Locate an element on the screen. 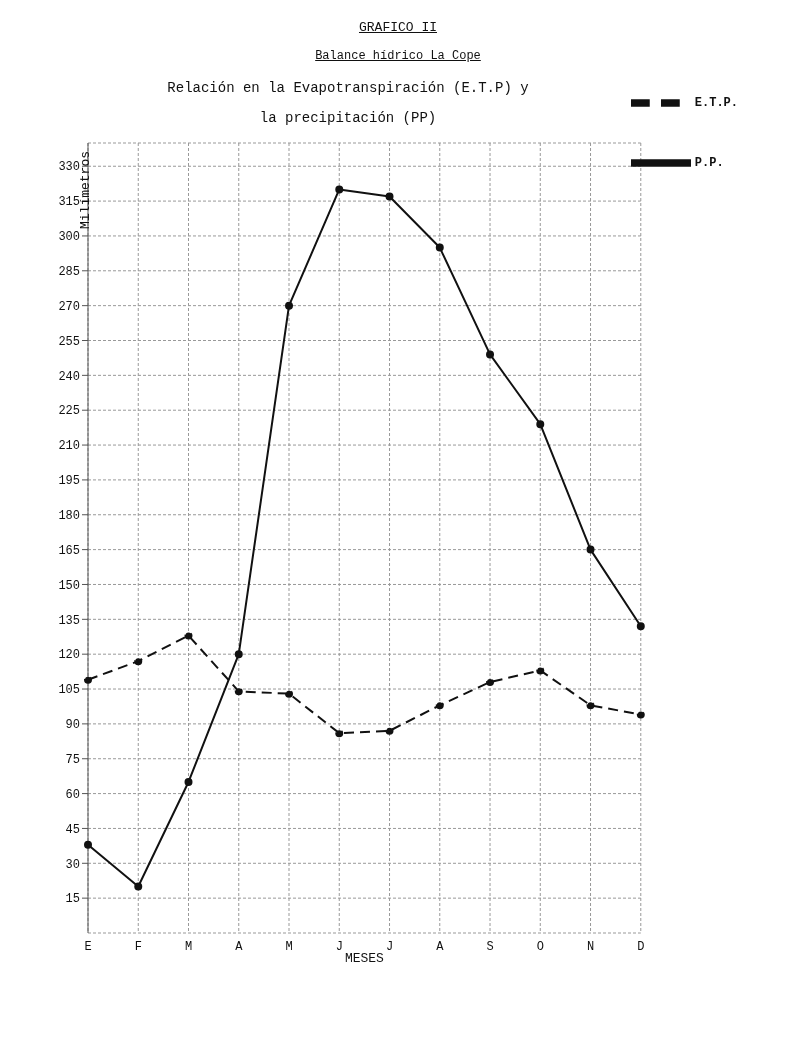  y-tick-label: 15 is located at coordinates (72, 899).